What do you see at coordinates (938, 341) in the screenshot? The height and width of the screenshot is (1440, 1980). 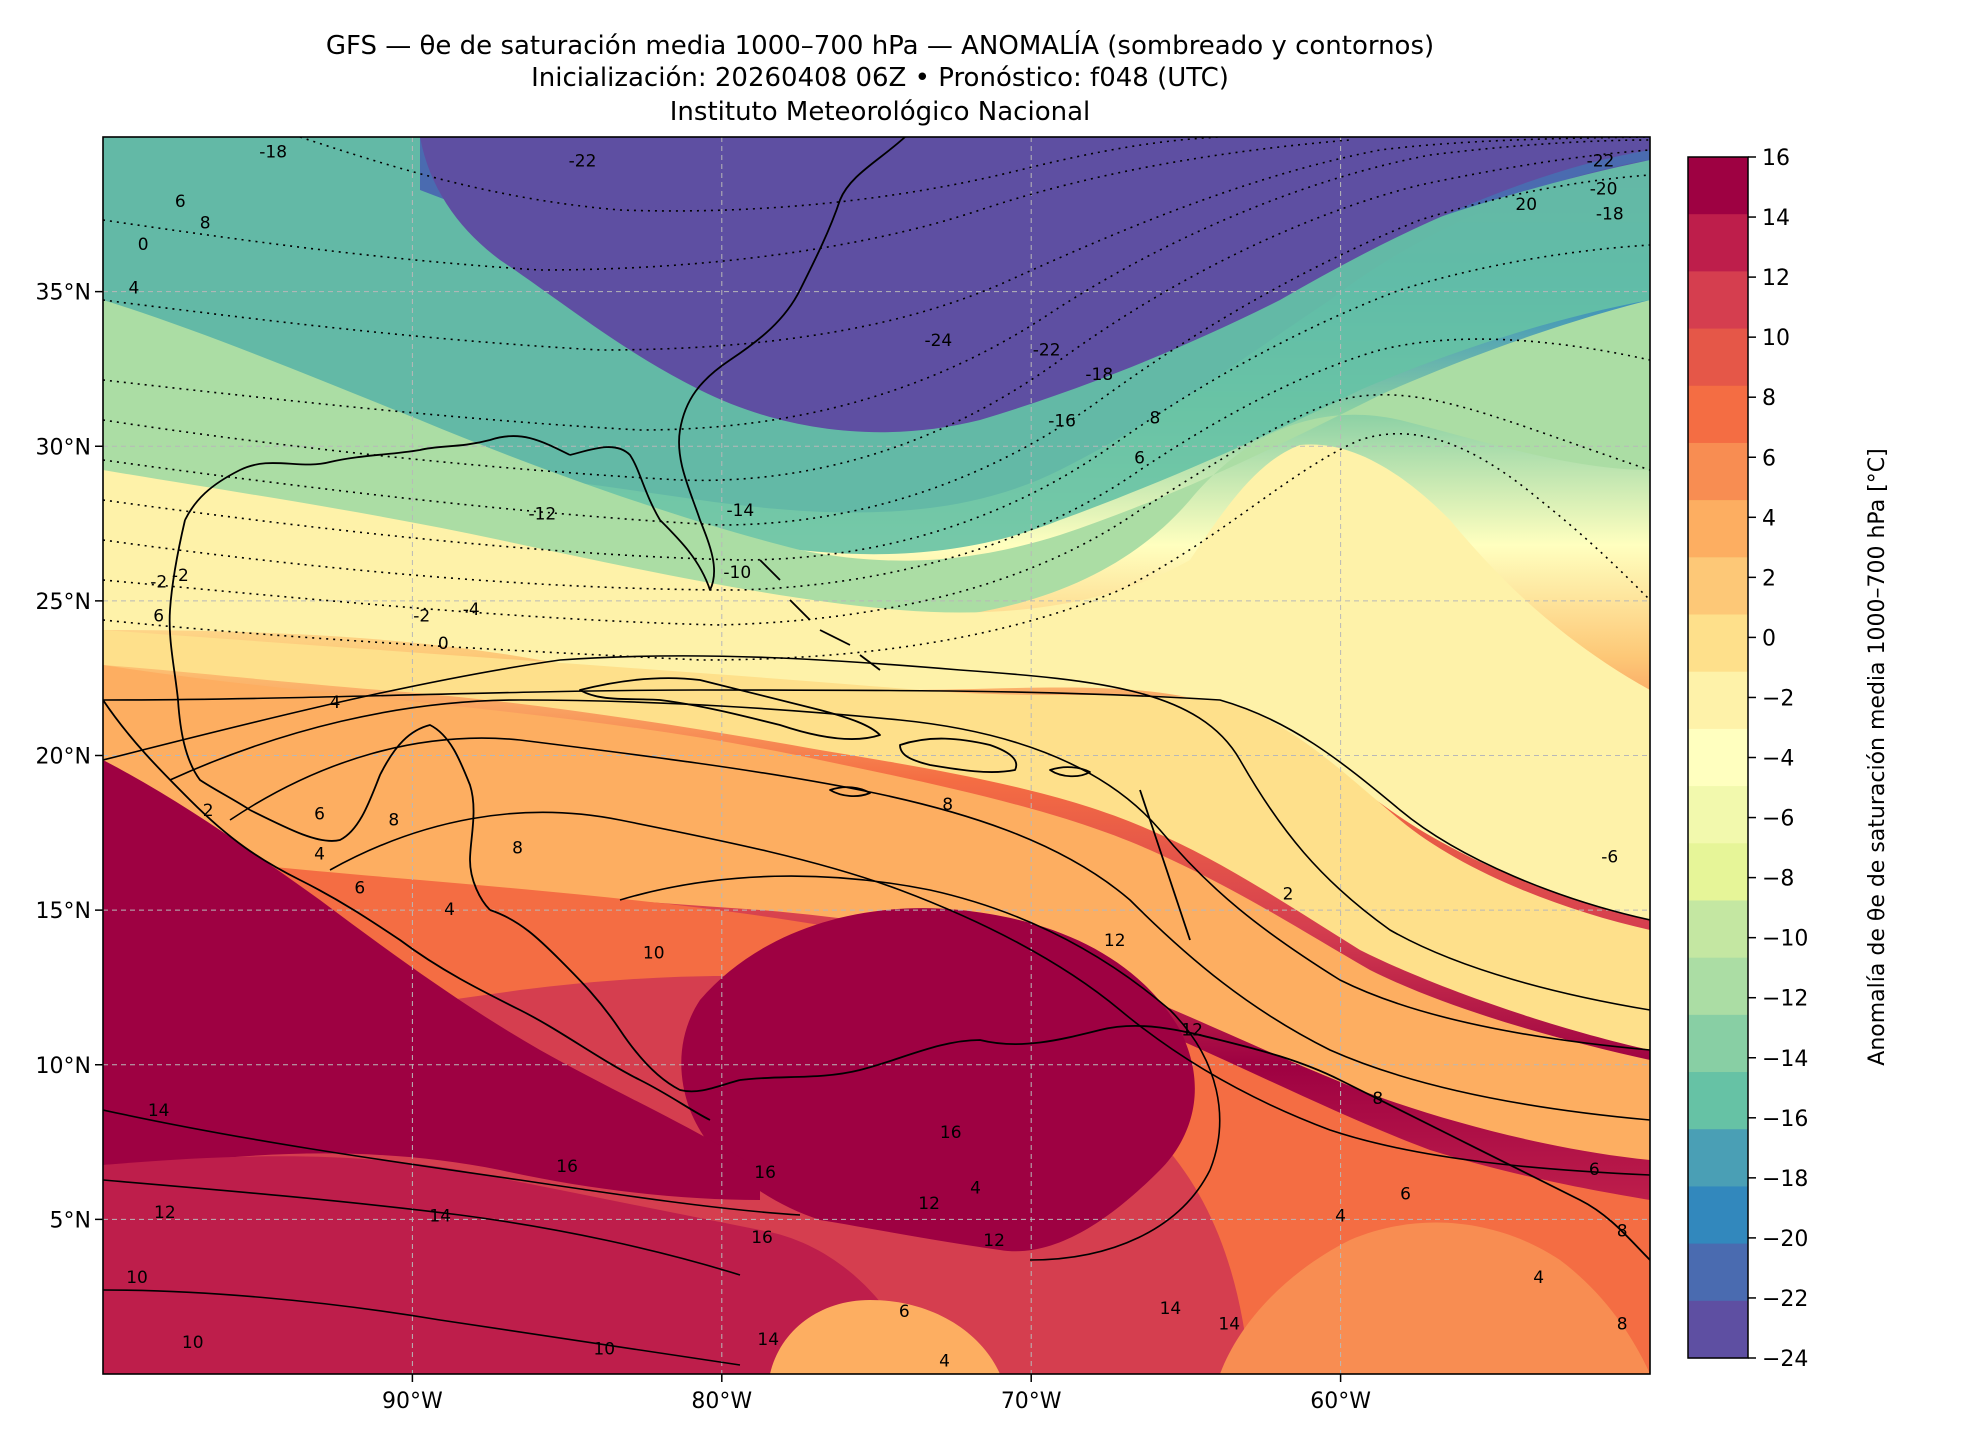 I see `contour-label: -24` at bounding box center [938, 341].